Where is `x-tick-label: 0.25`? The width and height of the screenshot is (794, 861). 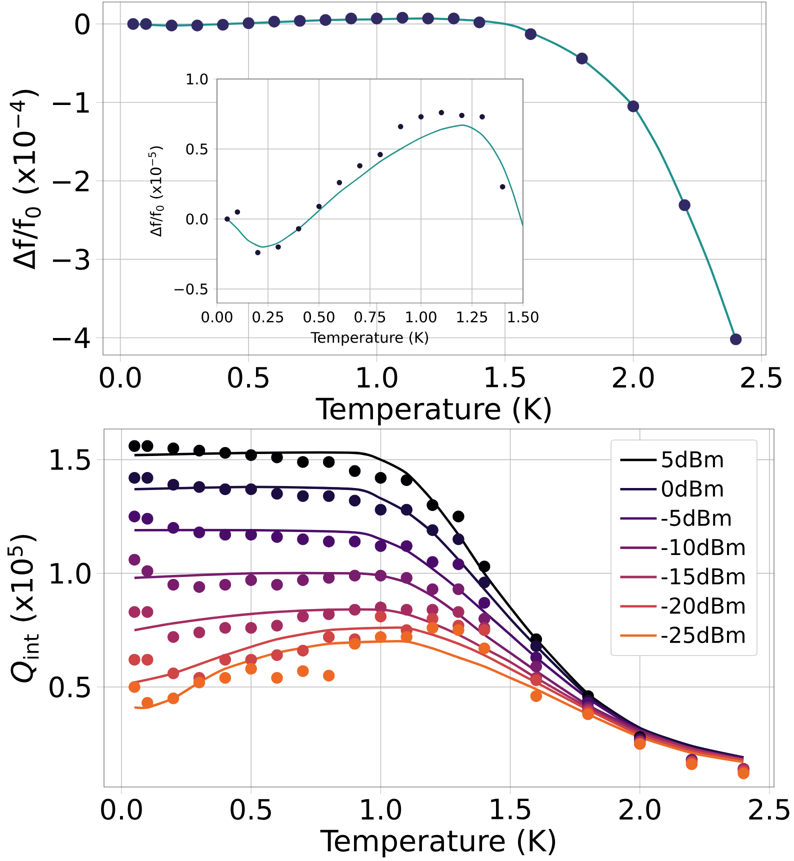 x-tick-label: 0.25 is located at coordinates (268, 316).